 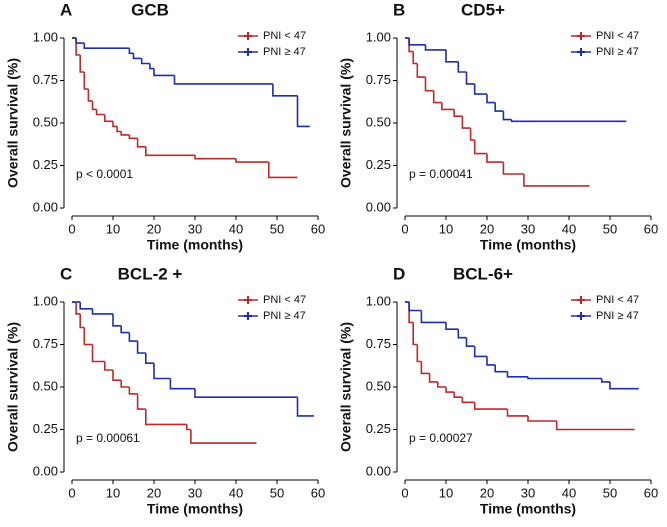 What do you see at coordinates (441, 174) in the screenshot?
I see `p-value: p = 0.00041` at bounding box center [441, 174].